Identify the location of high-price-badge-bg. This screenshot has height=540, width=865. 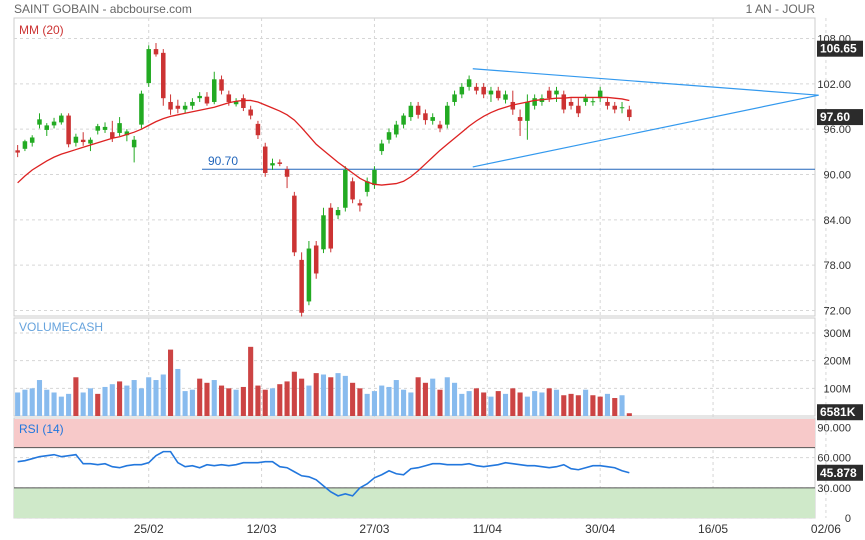
(840, 48).